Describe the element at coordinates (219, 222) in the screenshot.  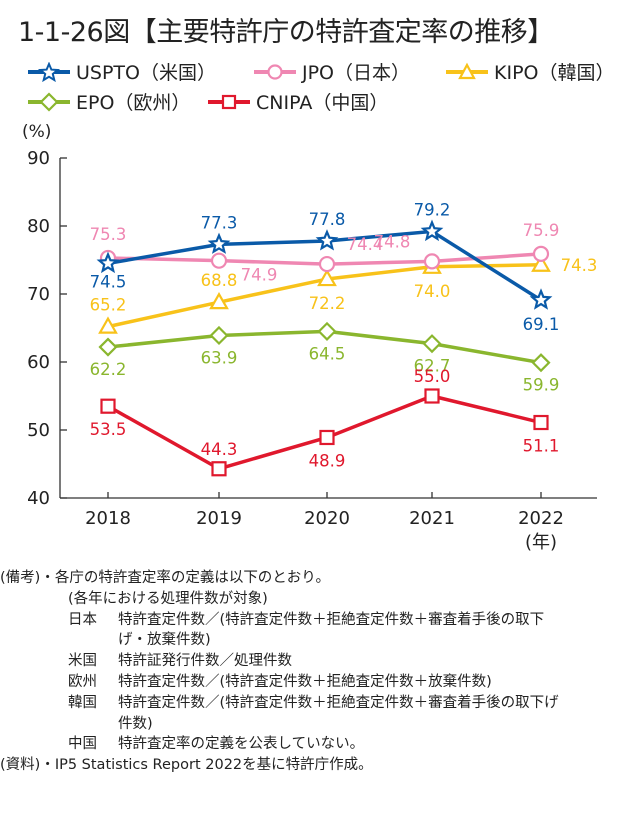
I see `data-label: 77.3` at that location.